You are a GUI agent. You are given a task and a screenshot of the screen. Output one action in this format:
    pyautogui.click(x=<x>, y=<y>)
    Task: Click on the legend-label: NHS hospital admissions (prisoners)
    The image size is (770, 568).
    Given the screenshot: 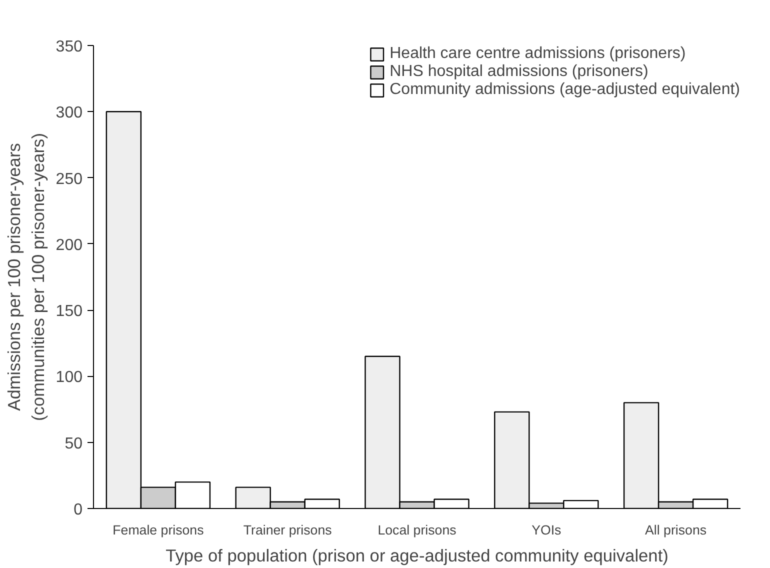 What is the action you would take?
    pyautogui.click(x=519, y=72)
    